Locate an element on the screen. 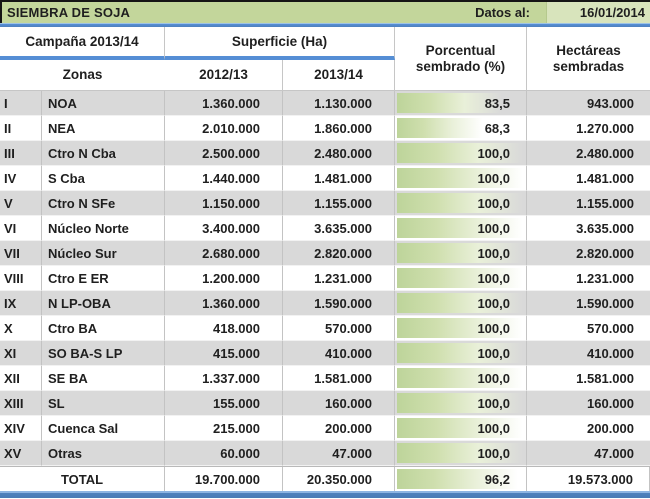  zone-name-cell: SL is located at coordinates (103, 403).